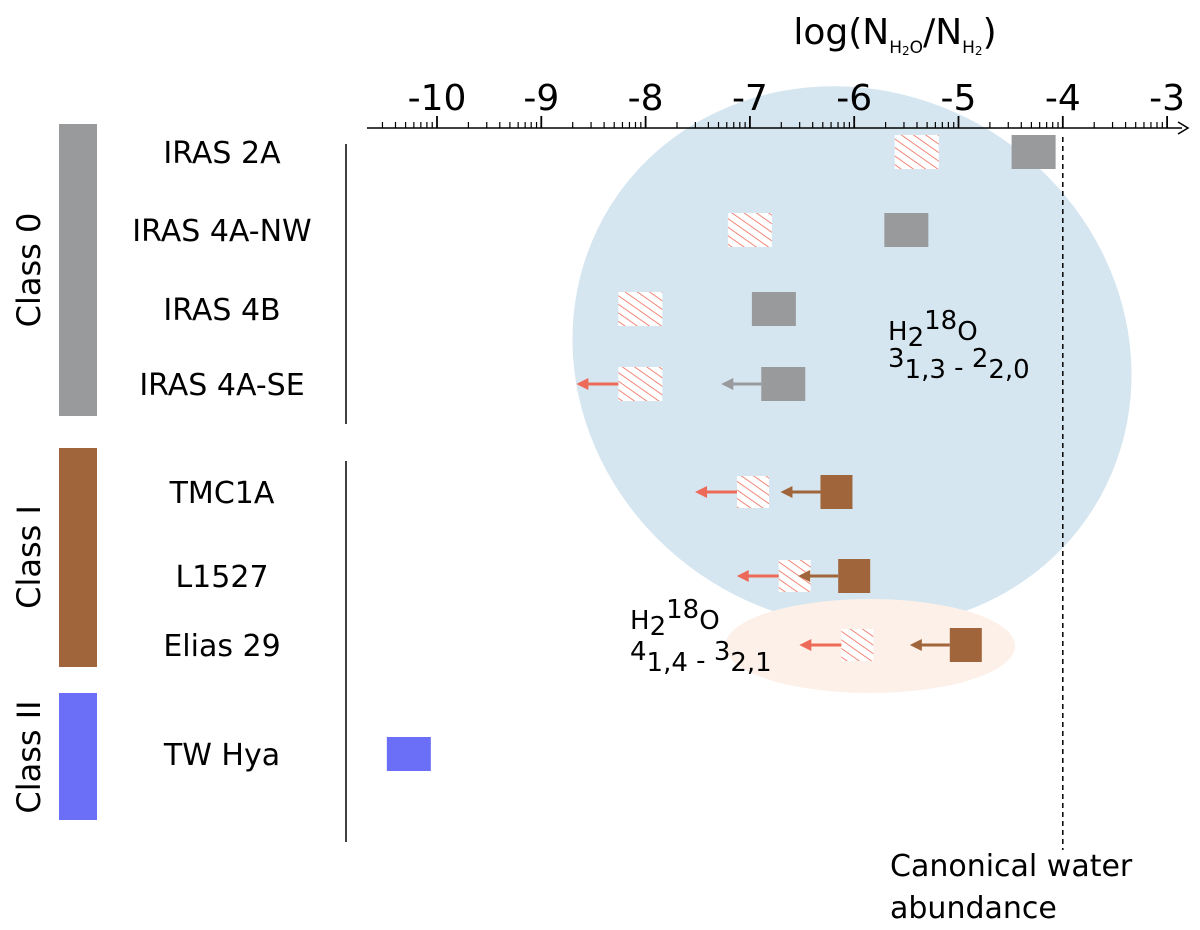 The height and width of the screenshot is (930, 1200). What do you see at coordinates (959, 98) in the screenshot?
I see `x-tick-label: -5` at bounding box center [959, 98].